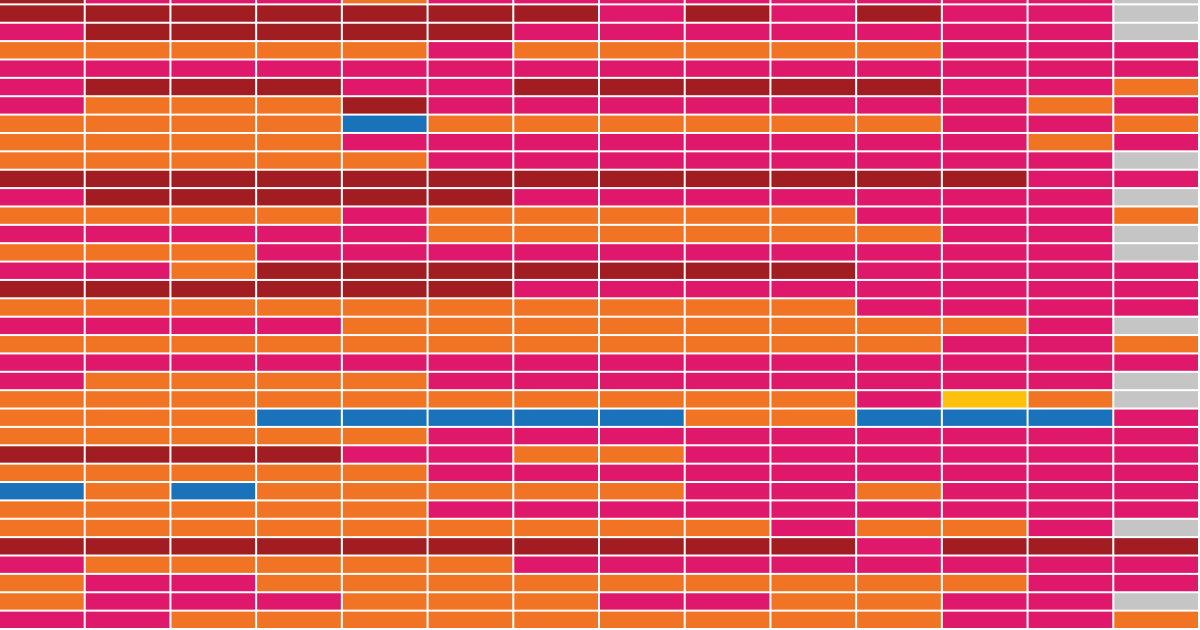  I want to click on heatmap-cell-gray, so click(1156, 381).